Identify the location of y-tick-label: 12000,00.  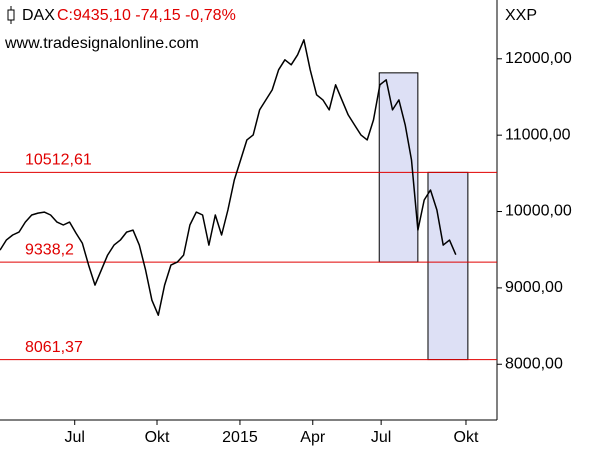
(538, 58).